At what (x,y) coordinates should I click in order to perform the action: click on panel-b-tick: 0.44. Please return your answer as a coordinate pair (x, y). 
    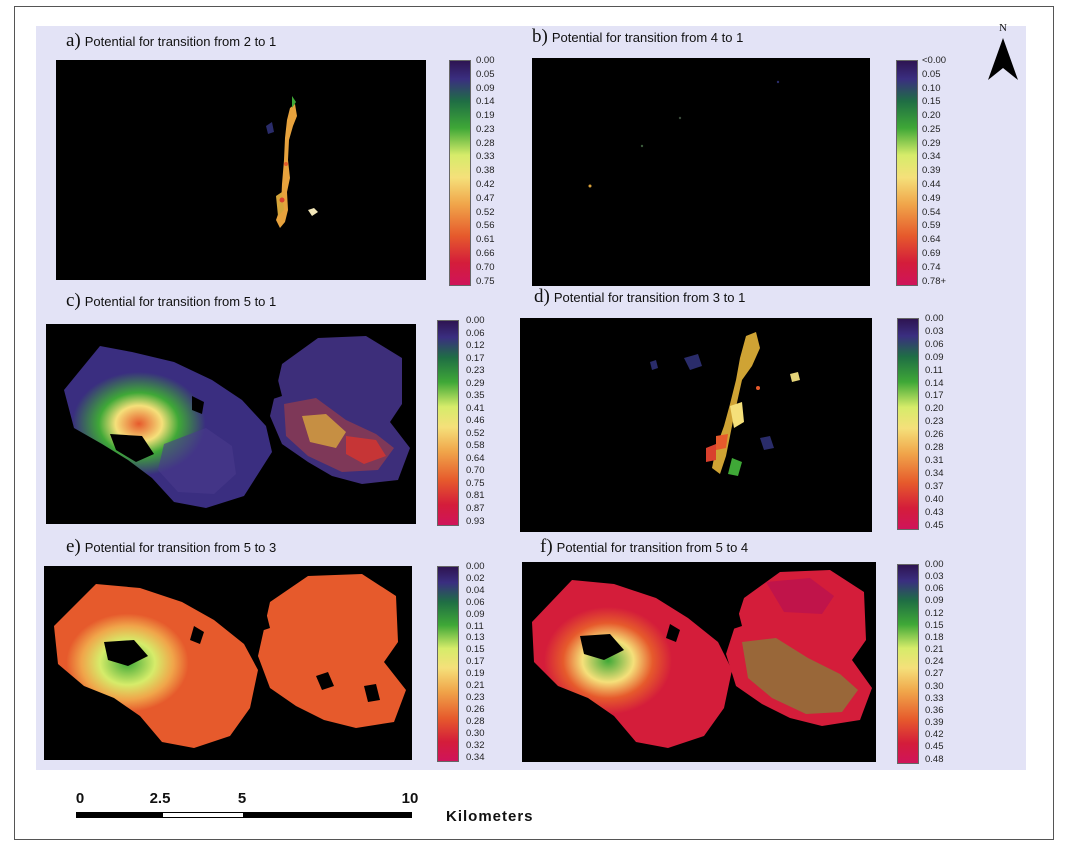
    Looking at the image, I should click on (931, 185).